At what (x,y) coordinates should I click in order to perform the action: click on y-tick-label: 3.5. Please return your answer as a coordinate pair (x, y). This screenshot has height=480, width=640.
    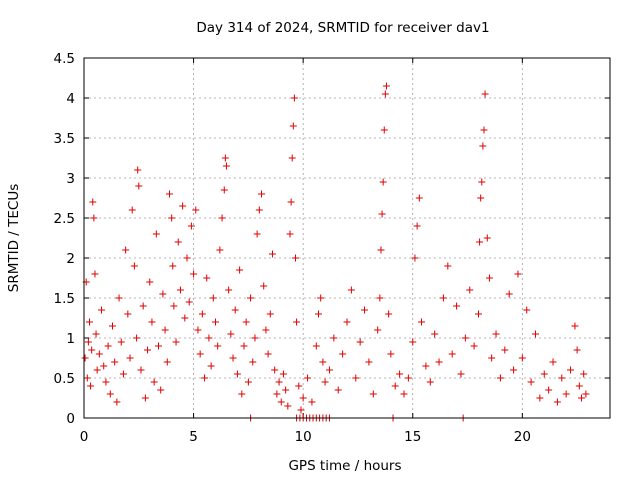
    Looking at the image, I should click on (64, 139).